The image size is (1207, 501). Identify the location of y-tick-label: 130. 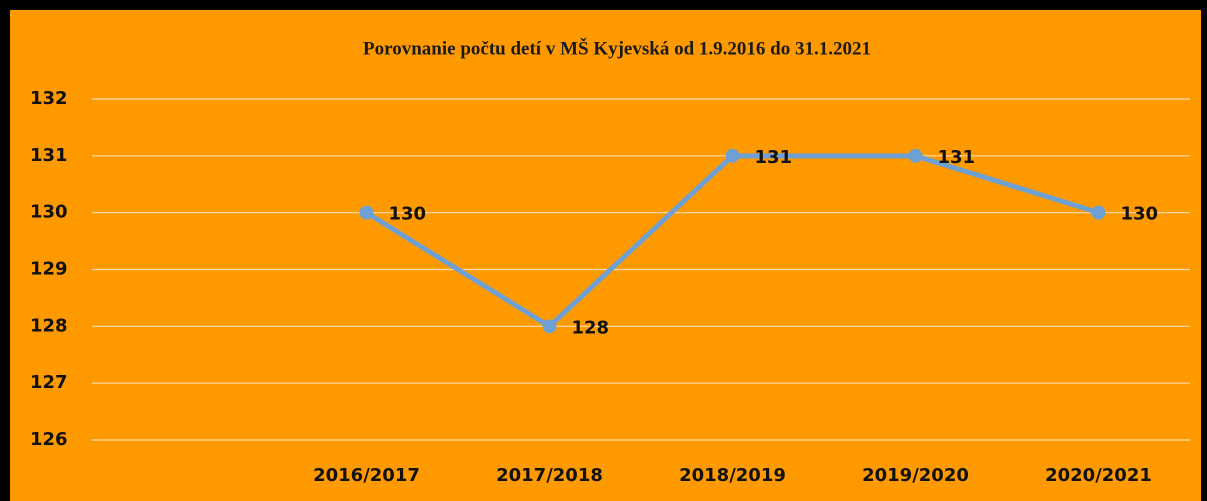
(49, 212).